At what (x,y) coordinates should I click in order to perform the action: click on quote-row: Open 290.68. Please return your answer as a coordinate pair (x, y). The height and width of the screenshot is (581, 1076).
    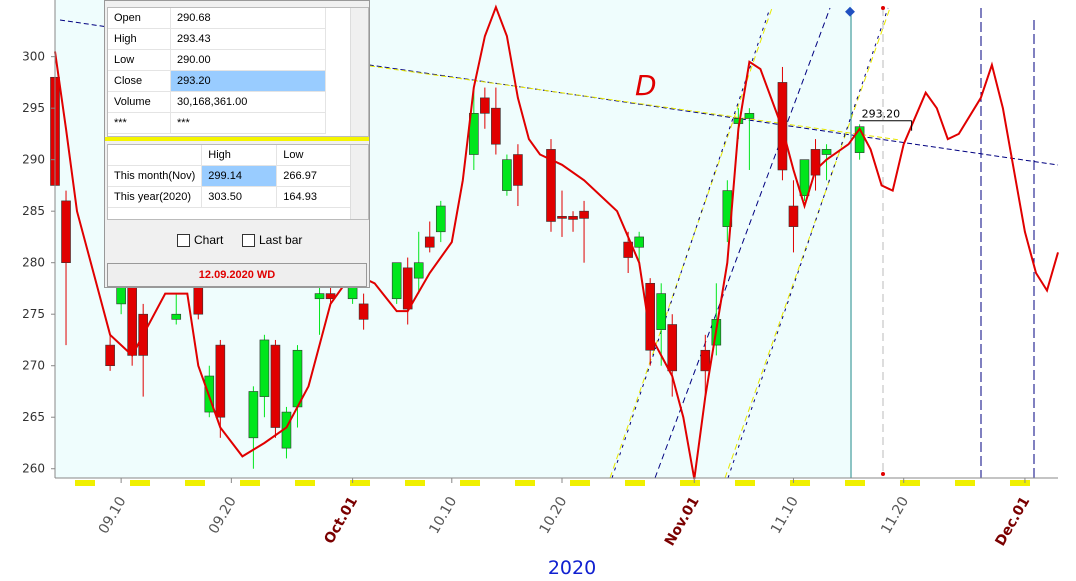
    Looking at the image, I should click on (217, 18).